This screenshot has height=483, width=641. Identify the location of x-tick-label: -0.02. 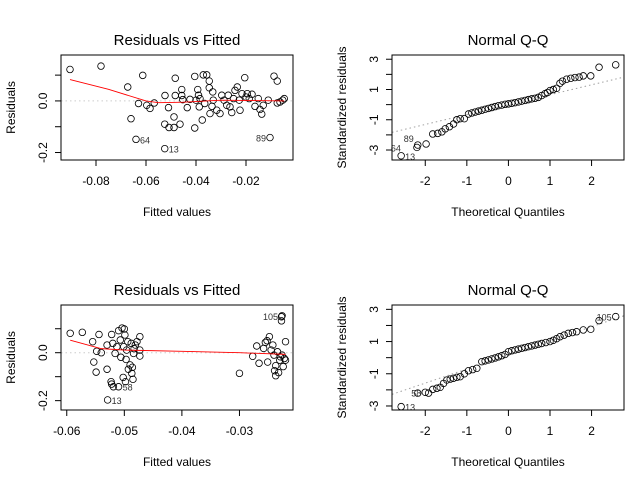
(246, 181).